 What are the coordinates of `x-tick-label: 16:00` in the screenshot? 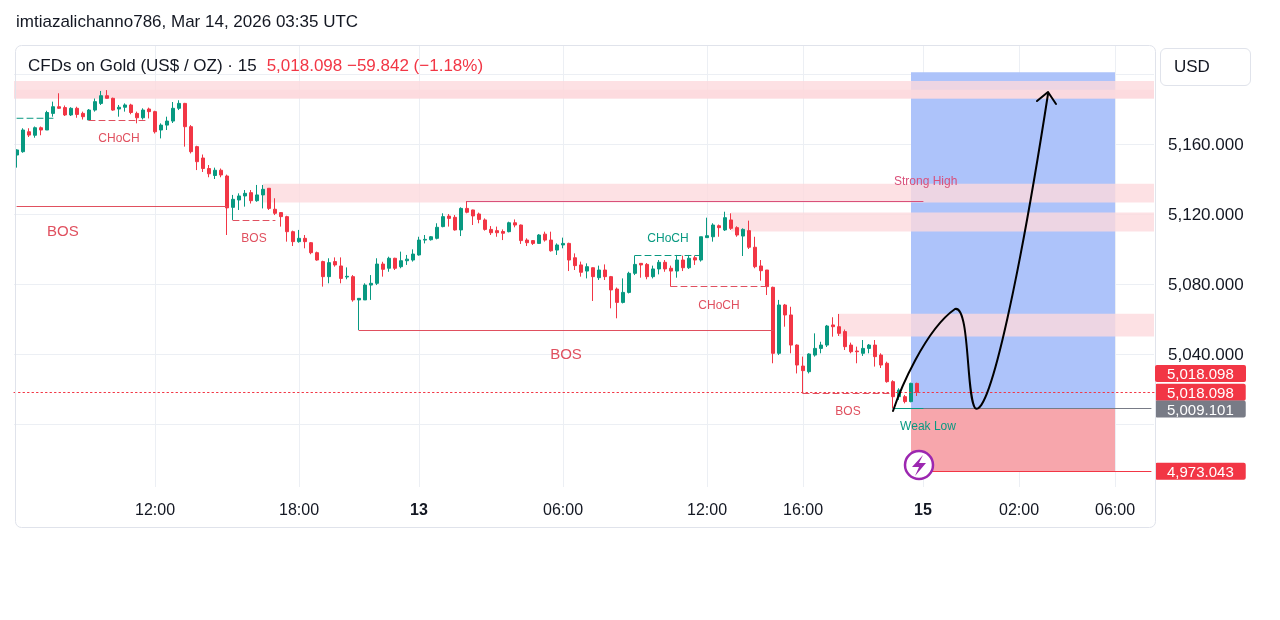 It's located at (803, 509).